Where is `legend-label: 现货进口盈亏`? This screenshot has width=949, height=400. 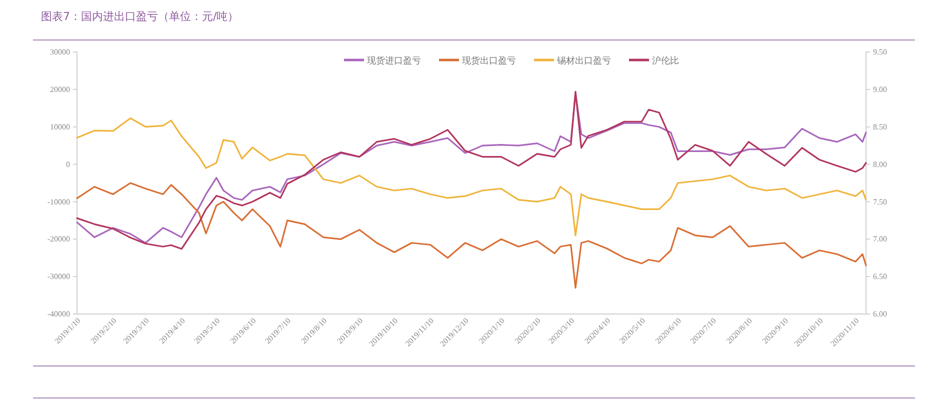
legend-label: 现货进口盈亏 is located at coordinates (394, 61).